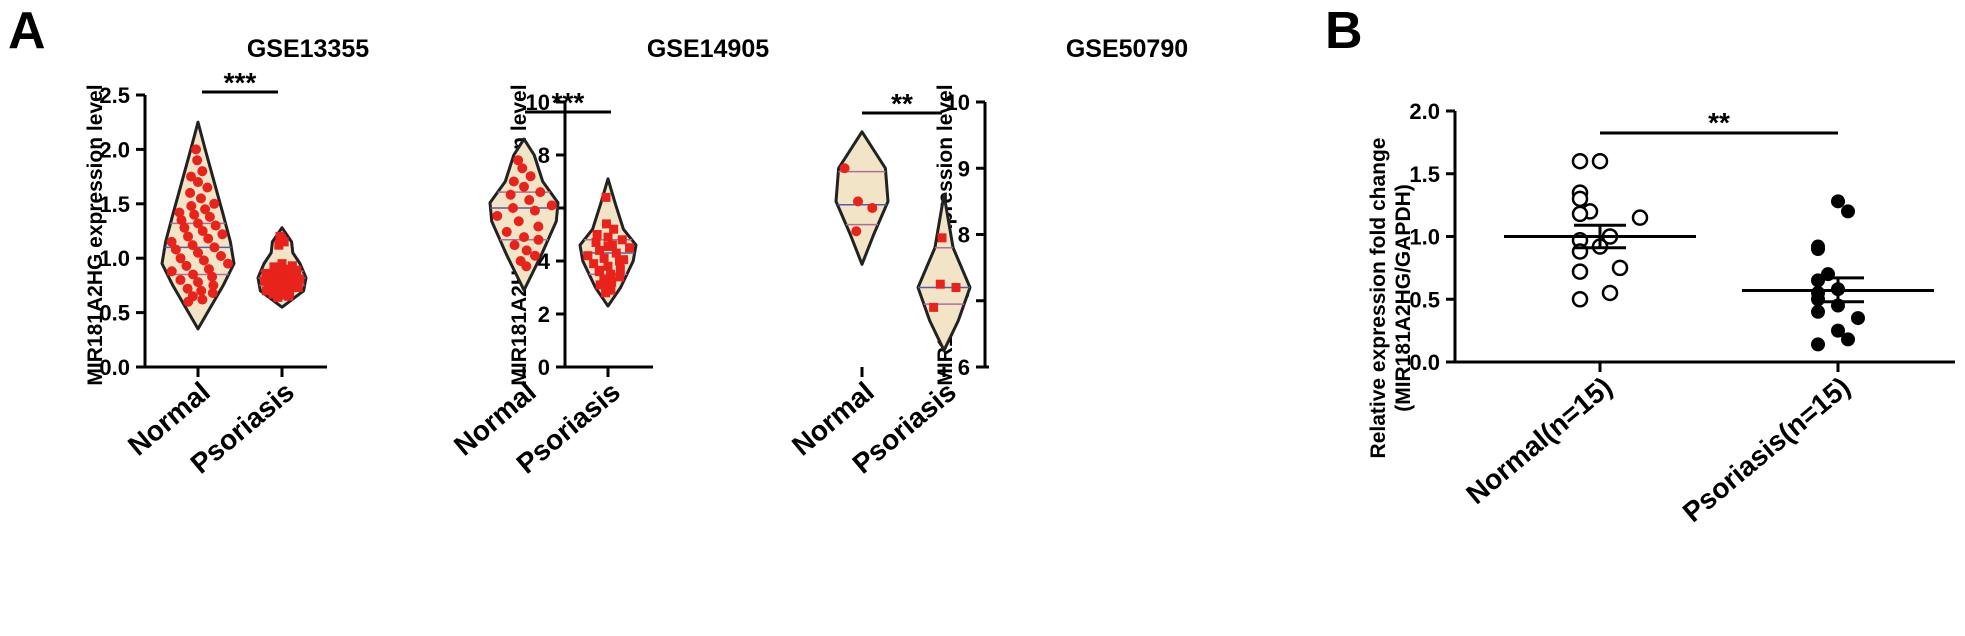 The image size is (1965, 636). What do you see at coordinates (1378, 298) in the screenshot?
I see `y-axis-label-line1: Relative expression fold change` at bounding box center [1378, 298].